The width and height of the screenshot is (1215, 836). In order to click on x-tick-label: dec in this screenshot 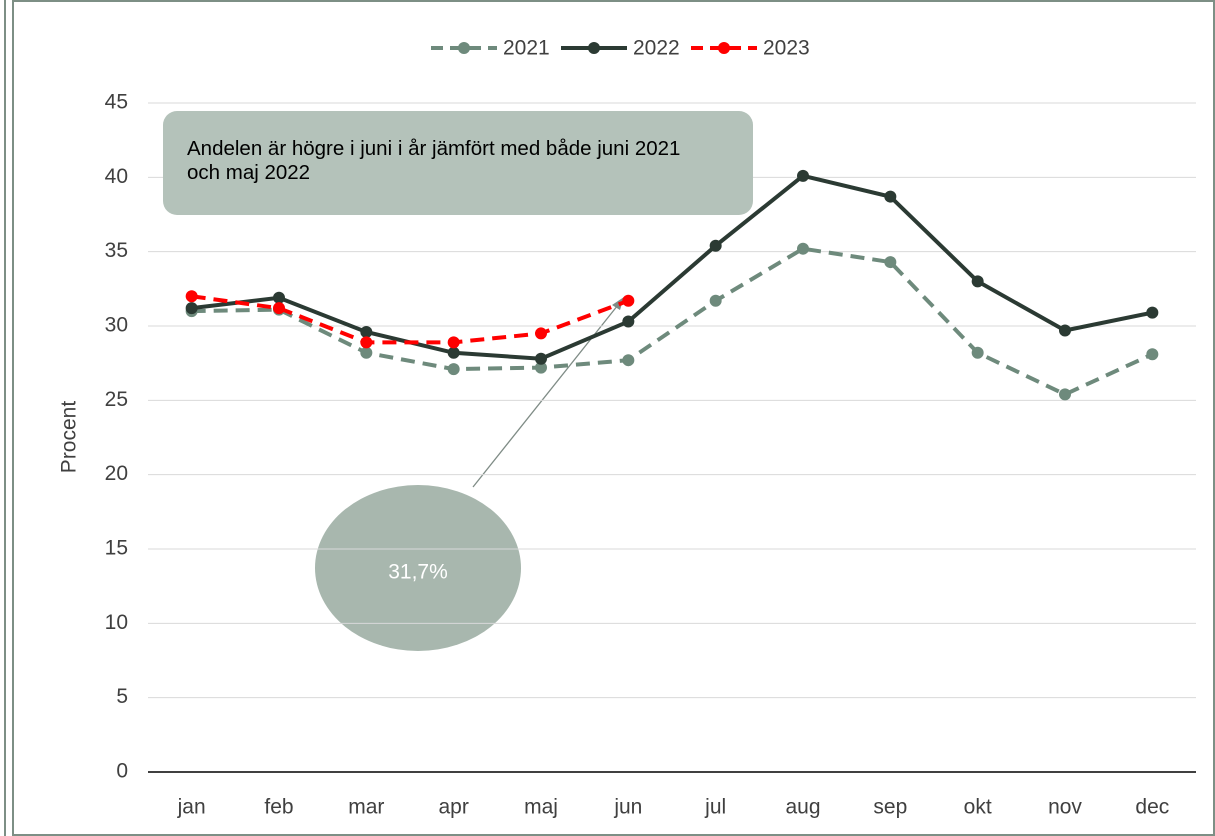, I will do `click(1152, 807)`.